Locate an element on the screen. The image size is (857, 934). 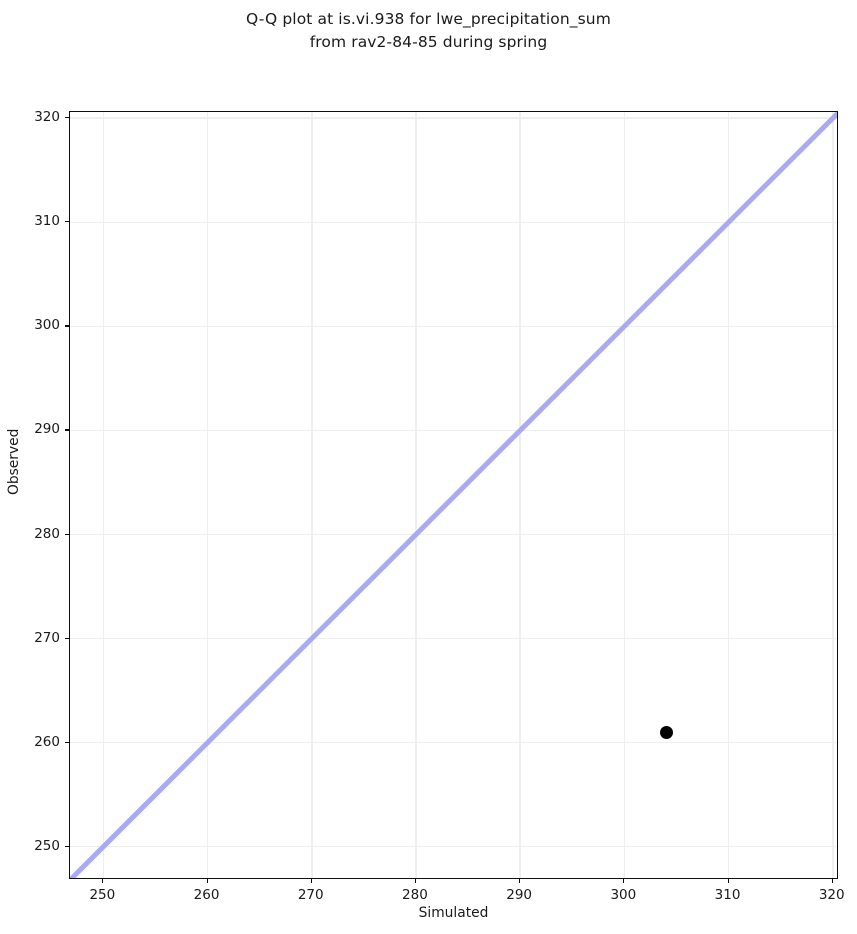
data-point is located at coordinates (666, 732).